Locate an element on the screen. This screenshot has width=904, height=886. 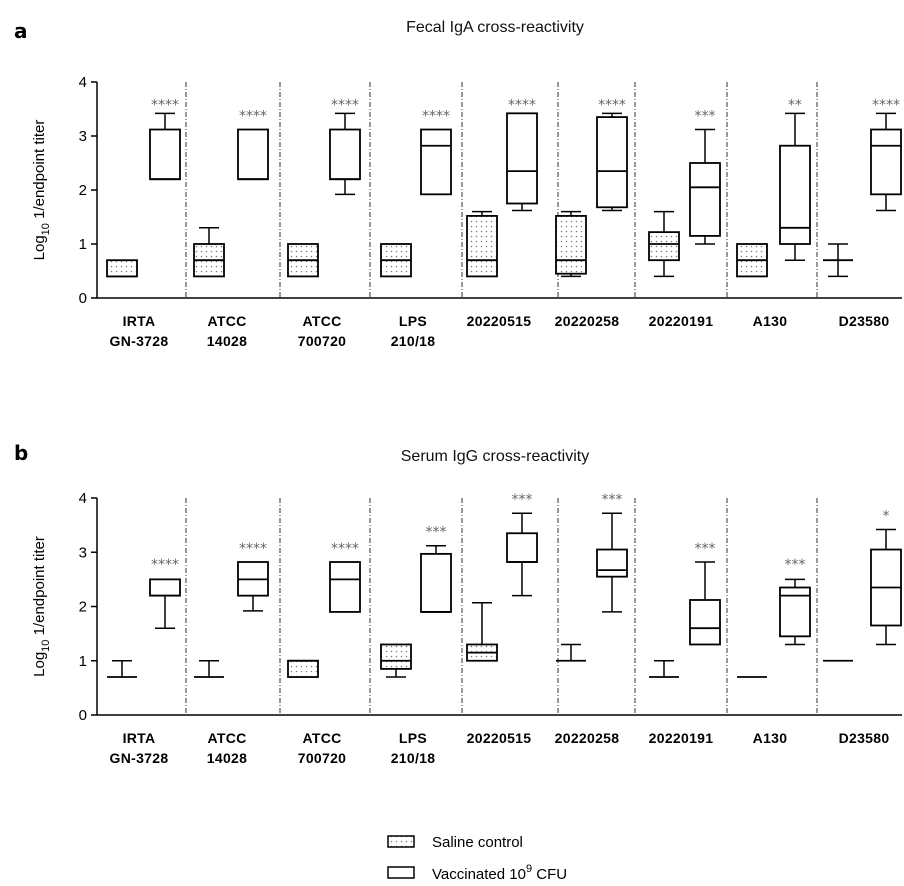
x-category-label: GN-3728 is located at coordinates (139, 341).